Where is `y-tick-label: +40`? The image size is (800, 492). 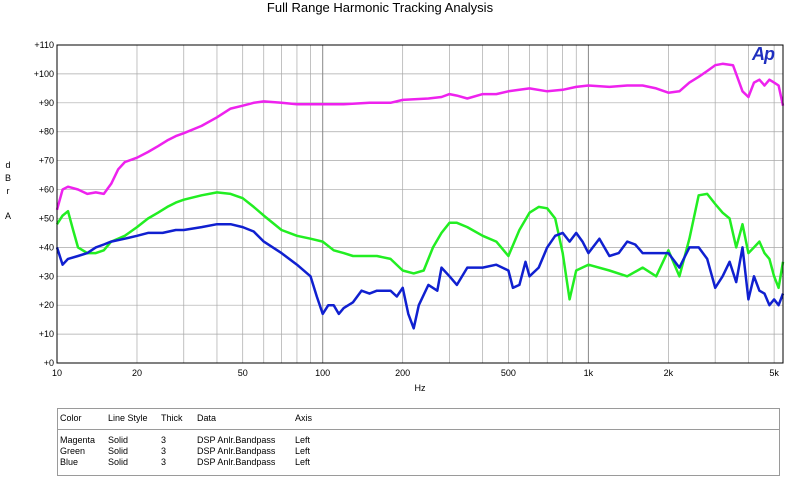
y-tick-label: +40 is located at coordinates (46, 247).